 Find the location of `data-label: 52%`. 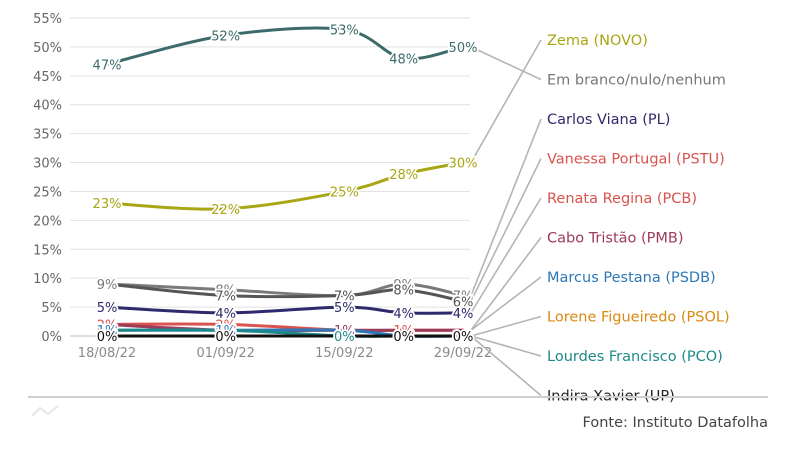

data-label: 52% is located at coordinates (225, 36).